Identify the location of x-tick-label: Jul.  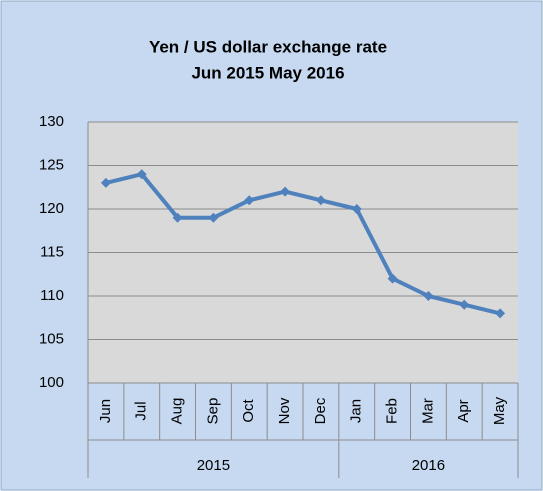
(141, 410).